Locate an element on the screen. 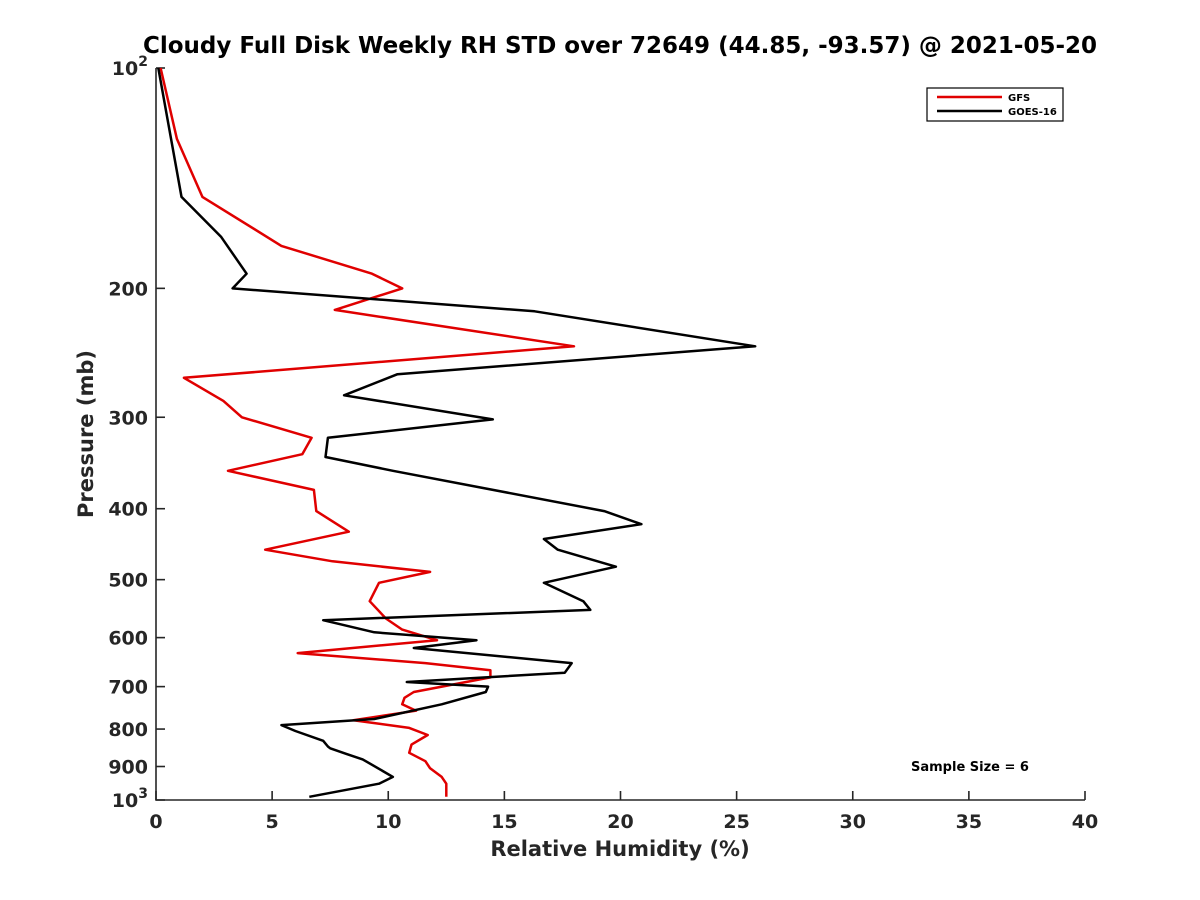 This screenshot has width=1200, height=900. y-axis-title: Pressure (mb) is located at coordinates (86, 434).